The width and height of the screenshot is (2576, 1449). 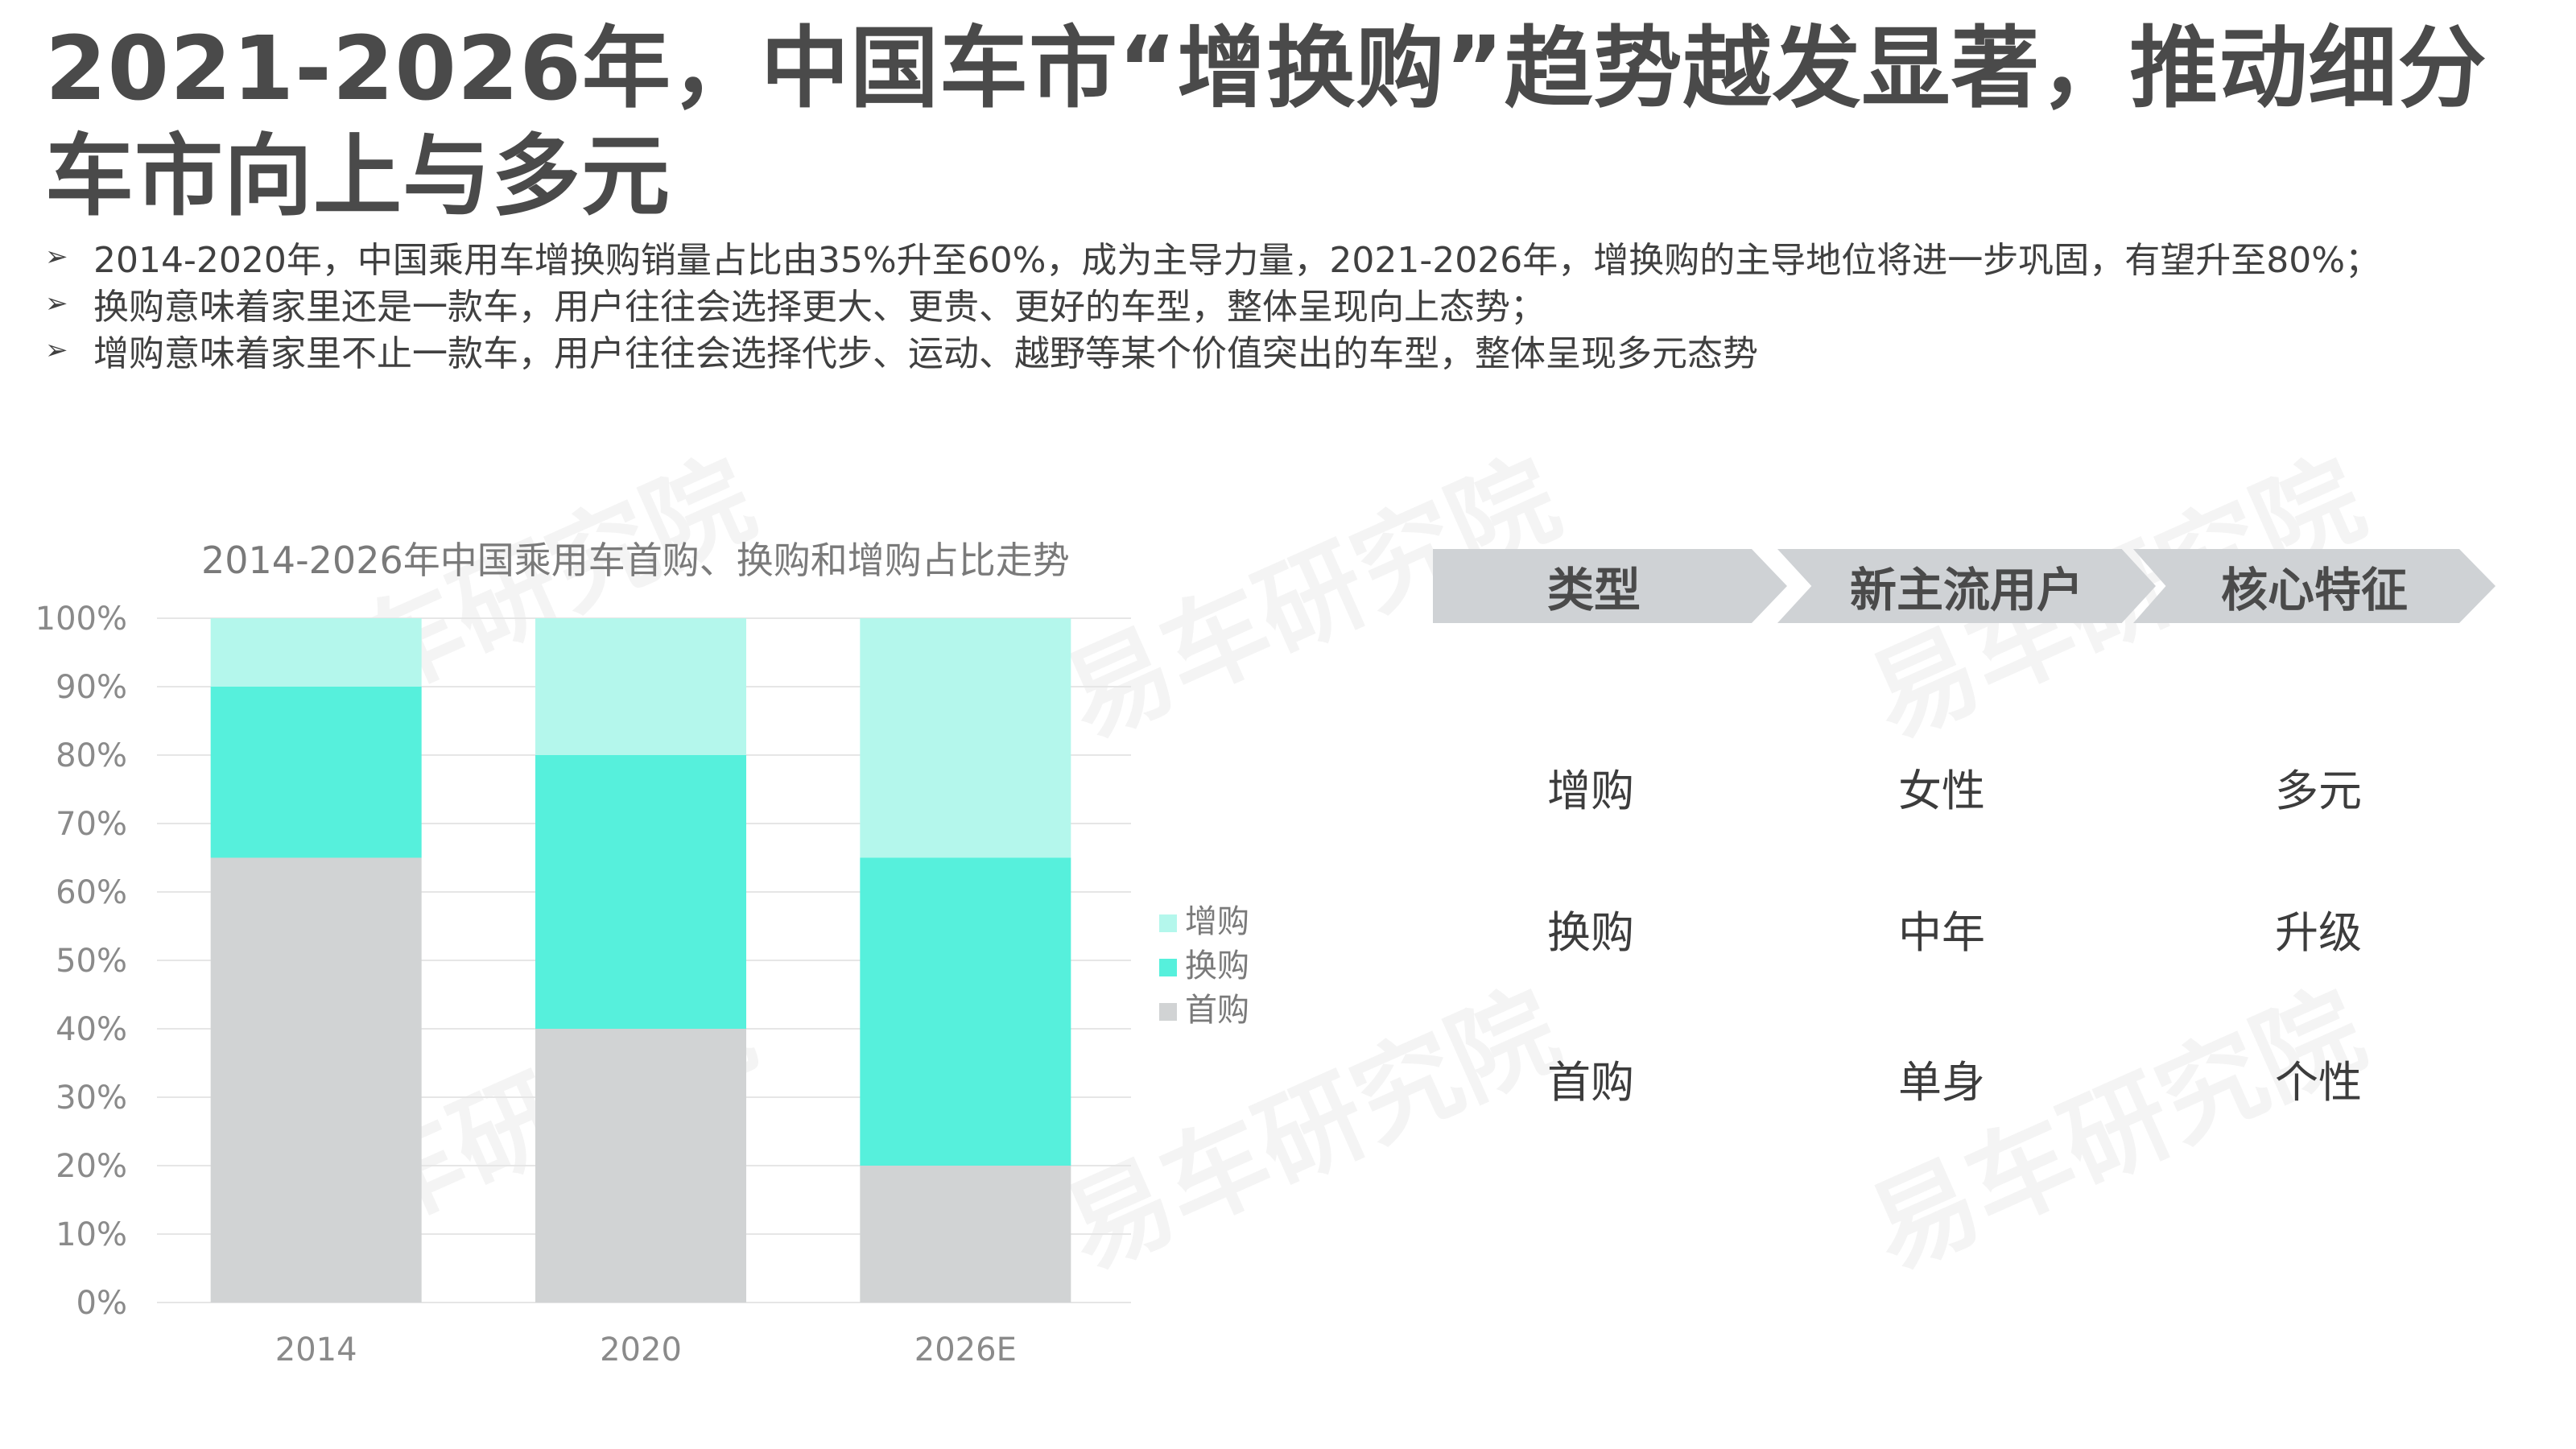 What do you see at coordinates (1941, 932) in the screenshot?
I see `table-cell: 中年` at bounding box center [1941, 932].